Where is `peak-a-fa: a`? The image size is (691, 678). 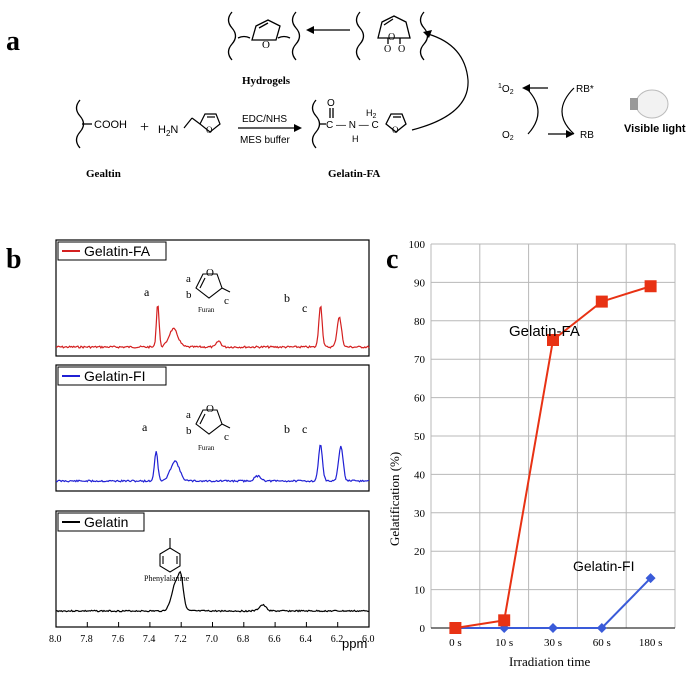
peak-a-fa: a is located at coordinates (147, 292).